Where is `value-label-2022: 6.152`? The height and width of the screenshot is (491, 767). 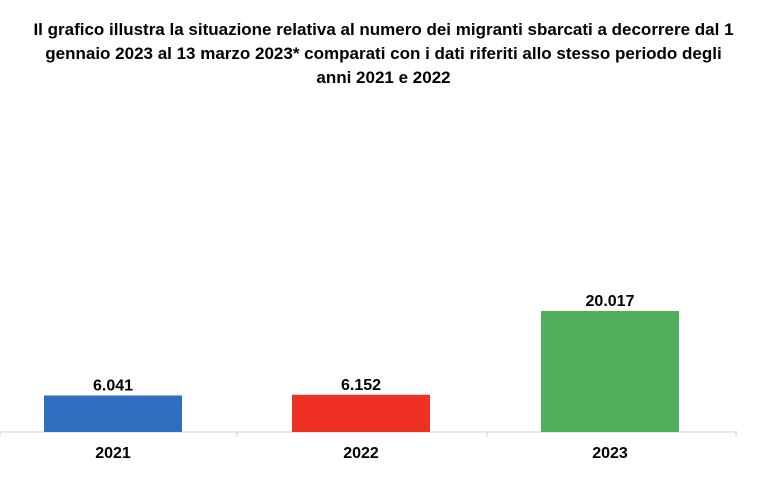
value-label-2022: 6.152 is located at coordinates (361, 385).